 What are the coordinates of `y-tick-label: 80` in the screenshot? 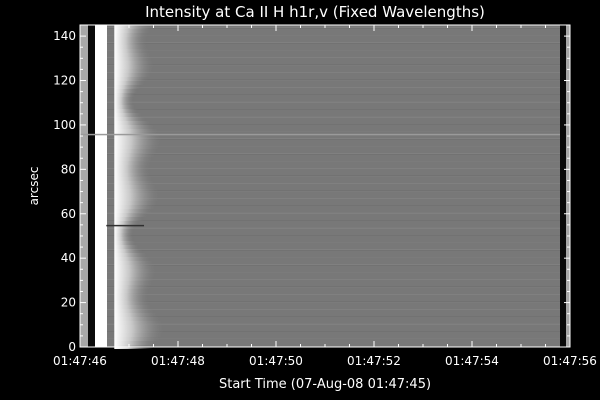 It's located at (68, 169).